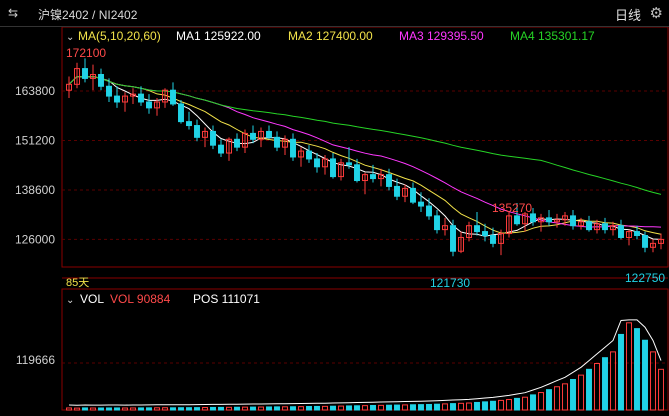 This screenshot has height=416, width=669. I want to click on y-tick-label: 151200, so click(35, 140).